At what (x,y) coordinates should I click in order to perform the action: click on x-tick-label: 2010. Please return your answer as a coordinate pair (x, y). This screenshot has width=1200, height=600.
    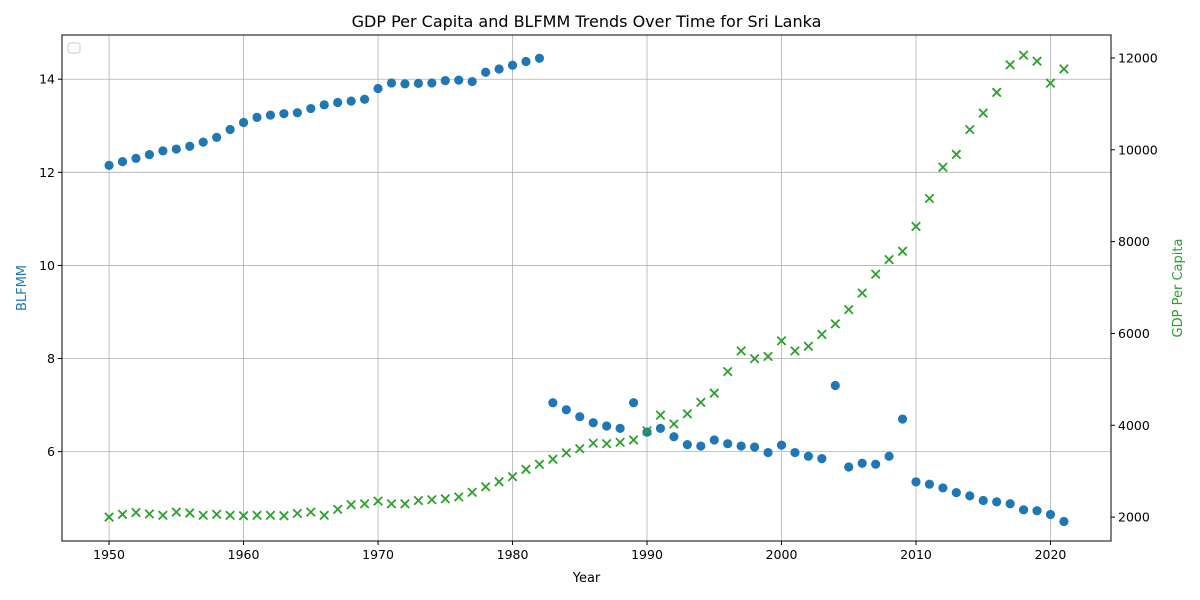
    Looking at the image, I should click on (916, 554).